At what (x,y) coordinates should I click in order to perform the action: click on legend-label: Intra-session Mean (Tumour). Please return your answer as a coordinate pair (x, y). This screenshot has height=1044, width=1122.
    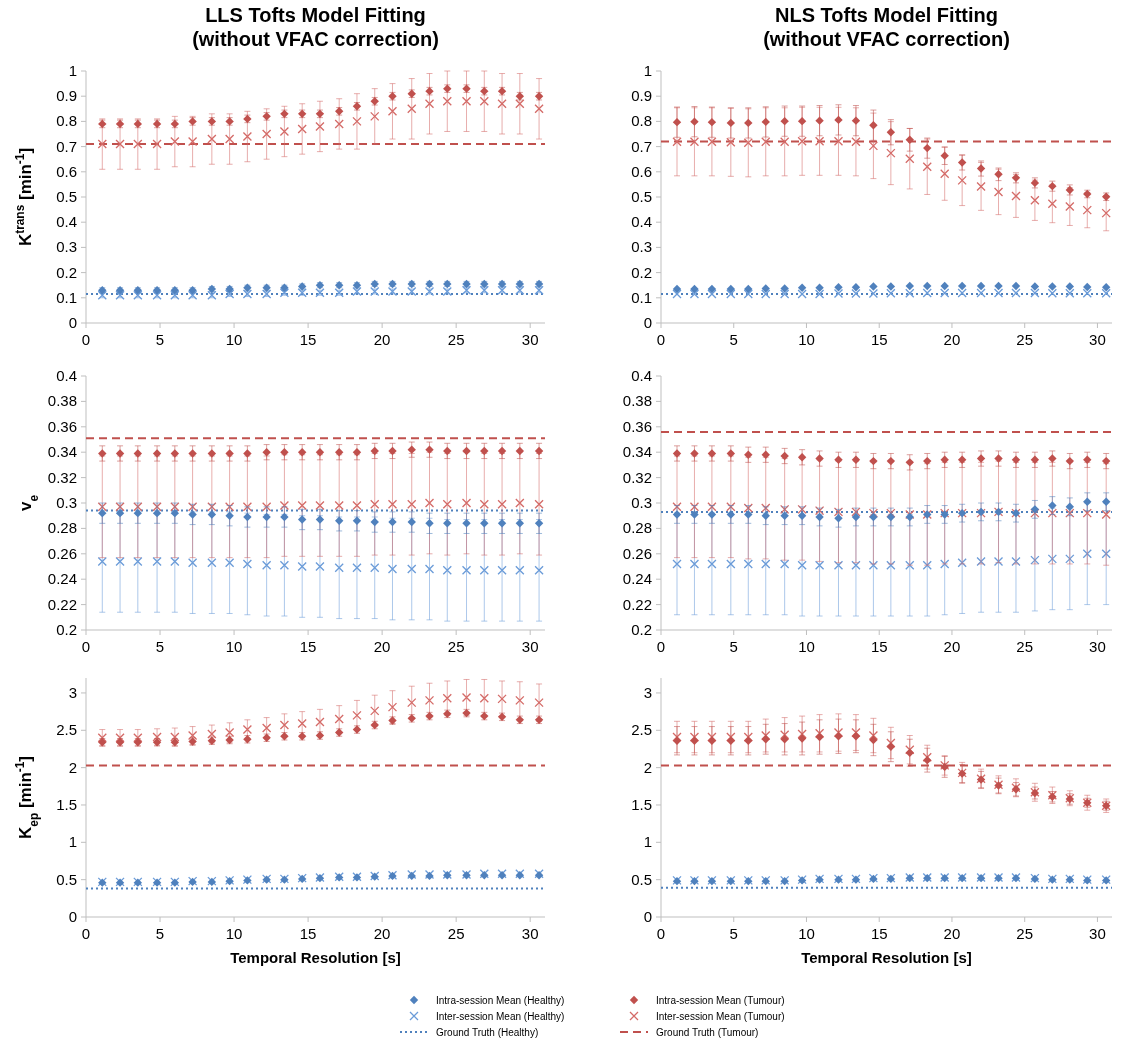
    Looking at the image, I should click on (720, 1000).